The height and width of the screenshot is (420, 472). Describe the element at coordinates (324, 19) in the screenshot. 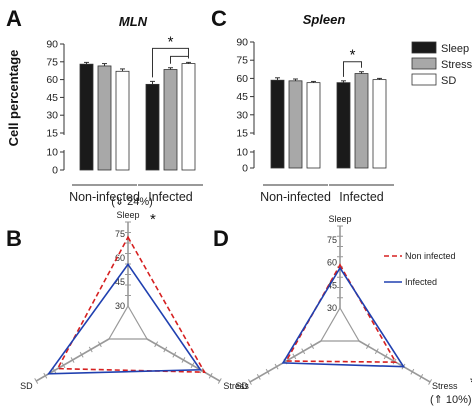

I see `spleen-title: Spleen` at that location.